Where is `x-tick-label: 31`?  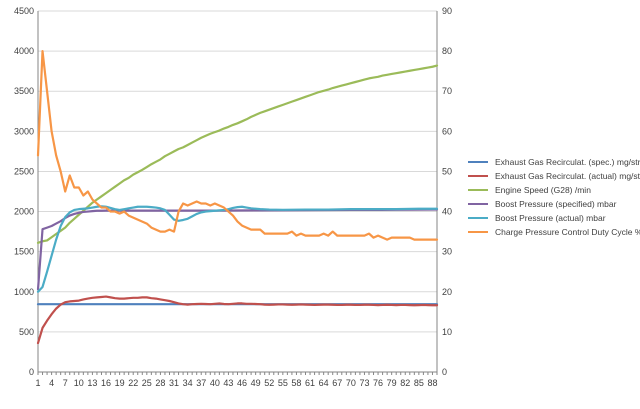
x-tick-label: 31 is located at coordinates (174, 383).